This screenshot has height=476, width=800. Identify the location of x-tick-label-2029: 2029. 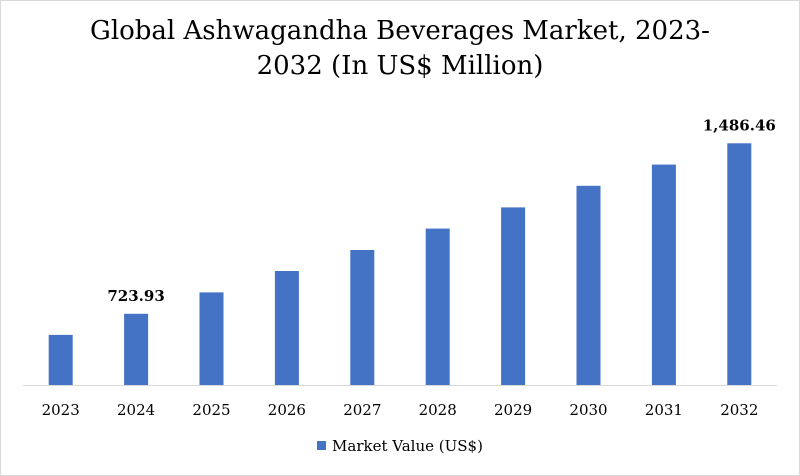
(513, 410).